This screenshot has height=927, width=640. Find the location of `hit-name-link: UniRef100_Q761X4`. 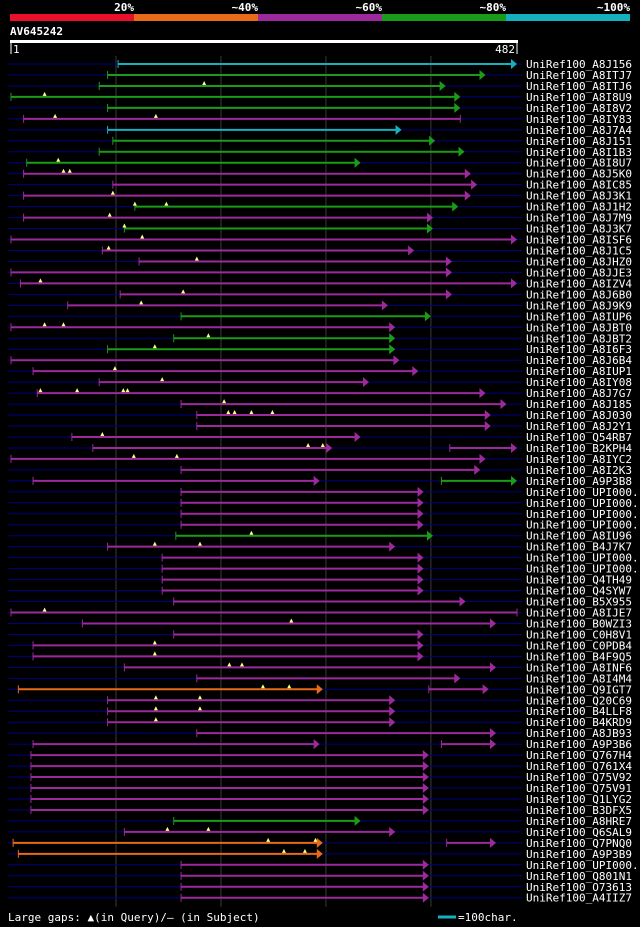

hit-name-link: UniRef100_Q761X4 is located at coordinates (579, 766).